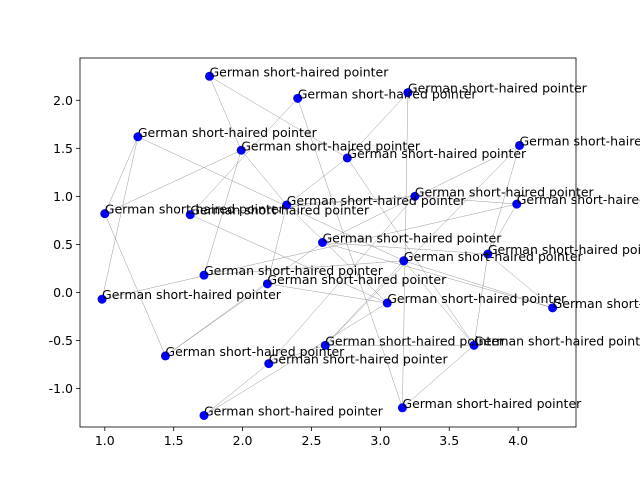 Image resolution: width=640 pixels, height=480 pixels. Describe the element at coordinates (505, 191) in the screenshot. I see `point-label-7: German short-haired pointer` at that location.